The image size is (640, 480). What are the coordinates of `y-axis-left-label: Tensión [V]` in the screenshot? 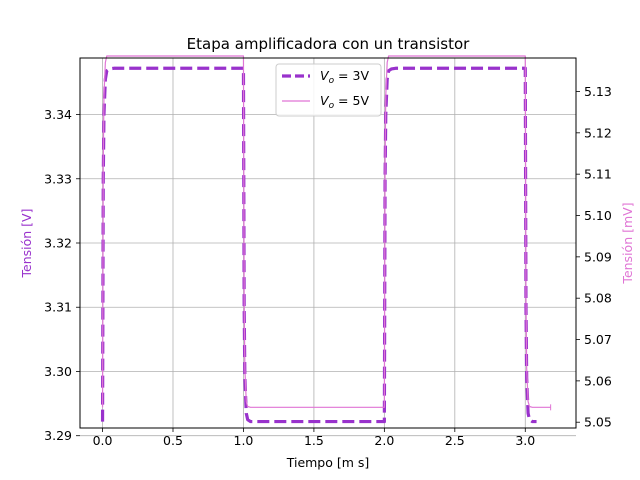 It's located at (26, 244).